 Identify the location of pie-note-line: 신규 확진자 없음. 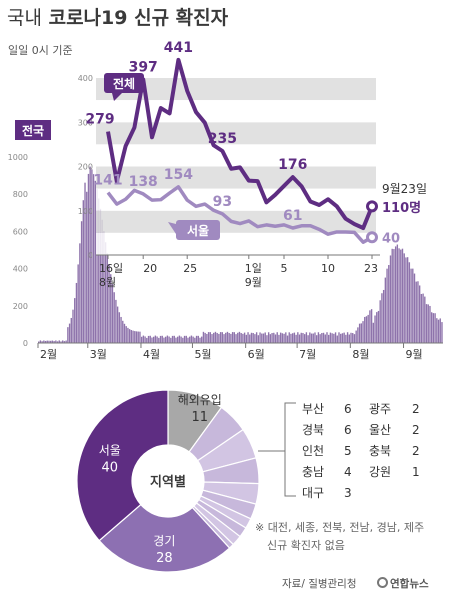
(306, 545).